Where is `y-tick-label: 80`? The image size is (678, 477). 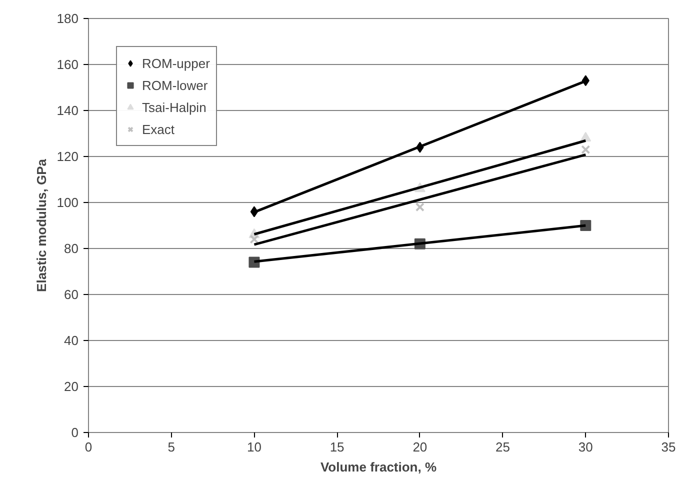
y-tick-label: 80 is located at coordinates (71, 248).